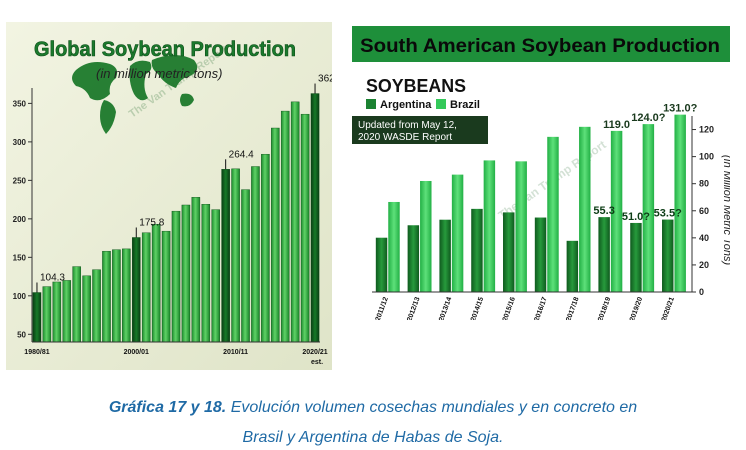 This screenshot has width=746, height=450. I want to click on y-tick-label: 40, so click(704, 238).